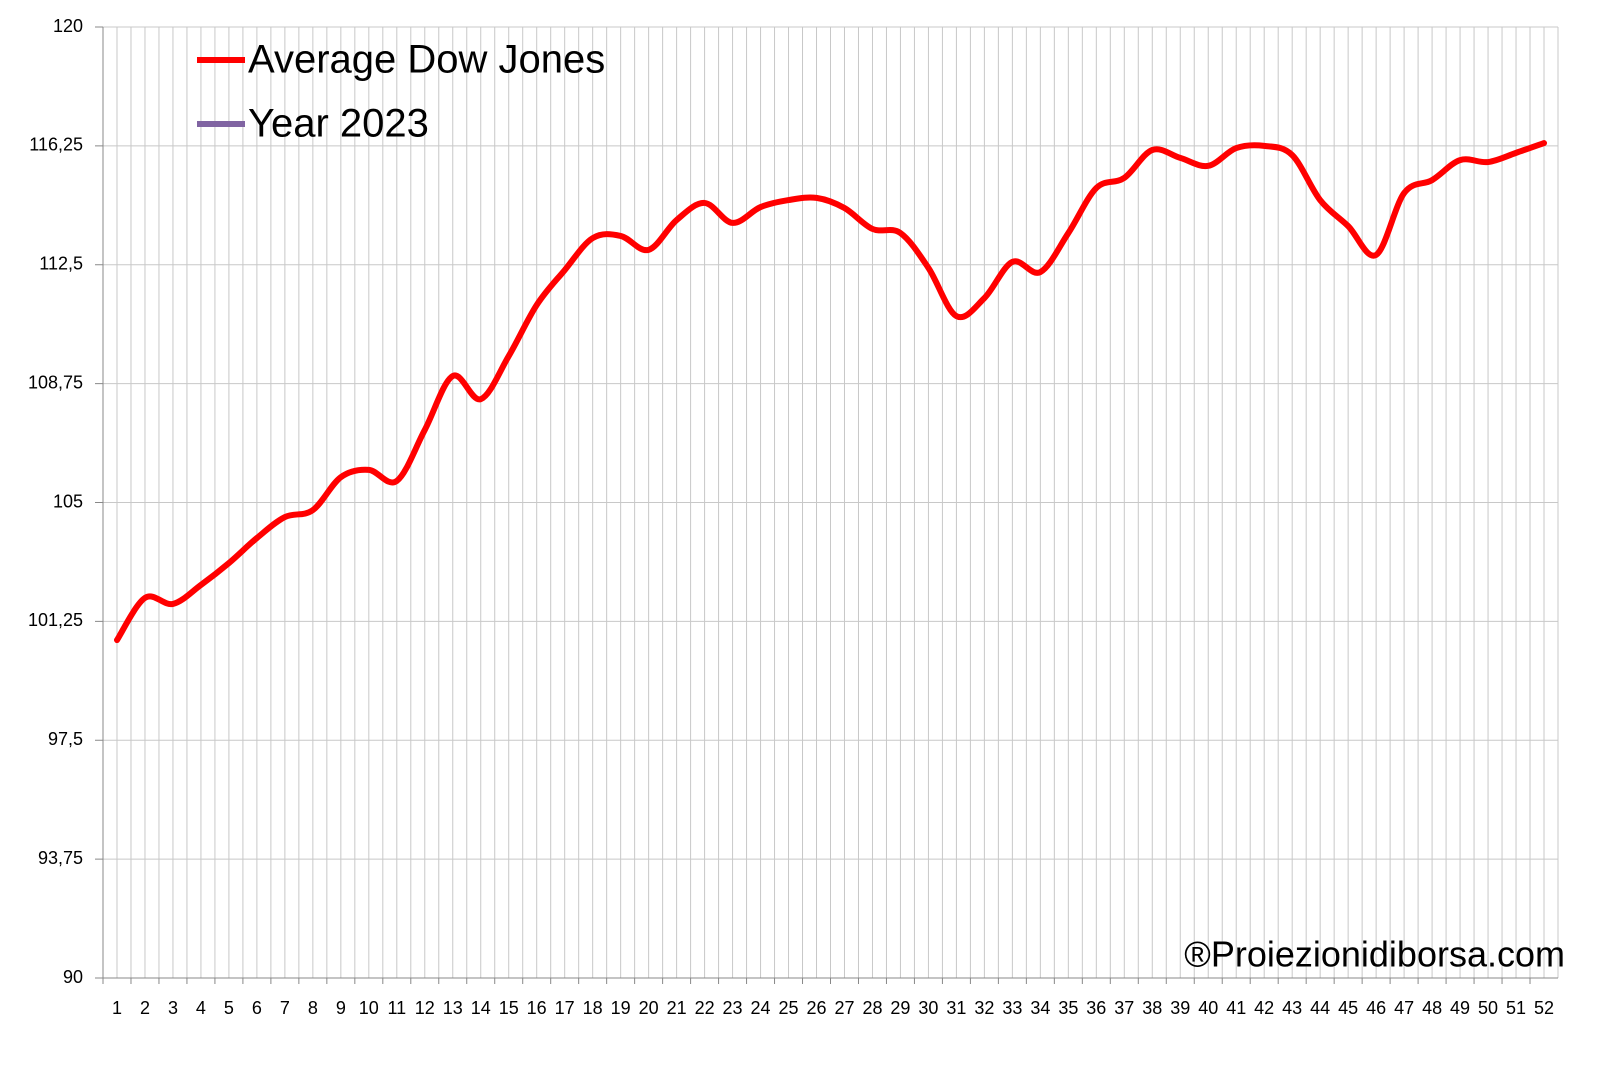  Describe the element at coordinates (73, 977) in the screenshot. I see `y-tick-label: 90` at that location.